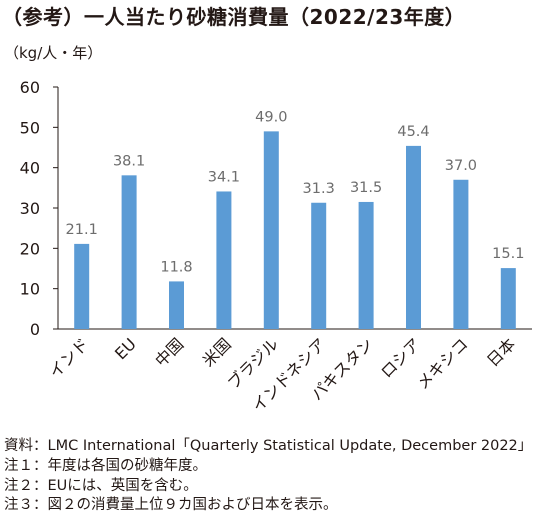 The width and height of the screenshot is (542, 521). Describe the element at coordinates (30, 248) in the screenshot. I see `y-tick-label-20: 20` at that location.